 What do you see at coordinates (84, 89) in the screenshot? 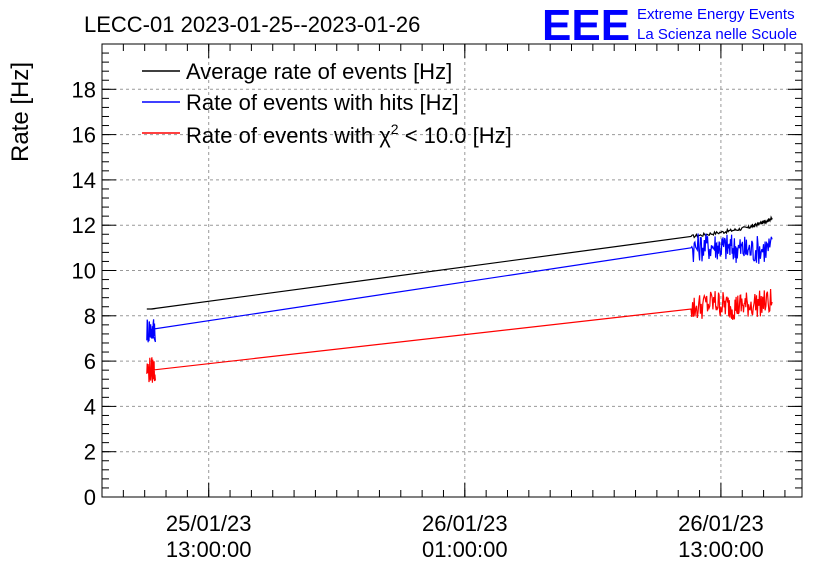
I see `y-tick-label: 18` at bounding box center [84, 89].